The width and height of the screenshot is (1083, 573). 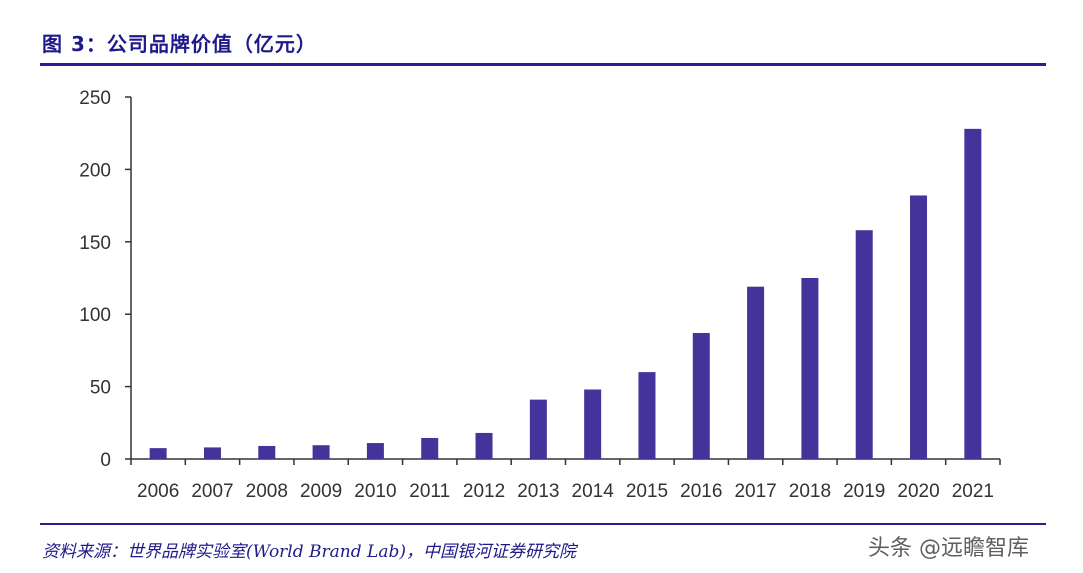 I want to click on x-tick-label: 2019, so click(x=864, y=491).